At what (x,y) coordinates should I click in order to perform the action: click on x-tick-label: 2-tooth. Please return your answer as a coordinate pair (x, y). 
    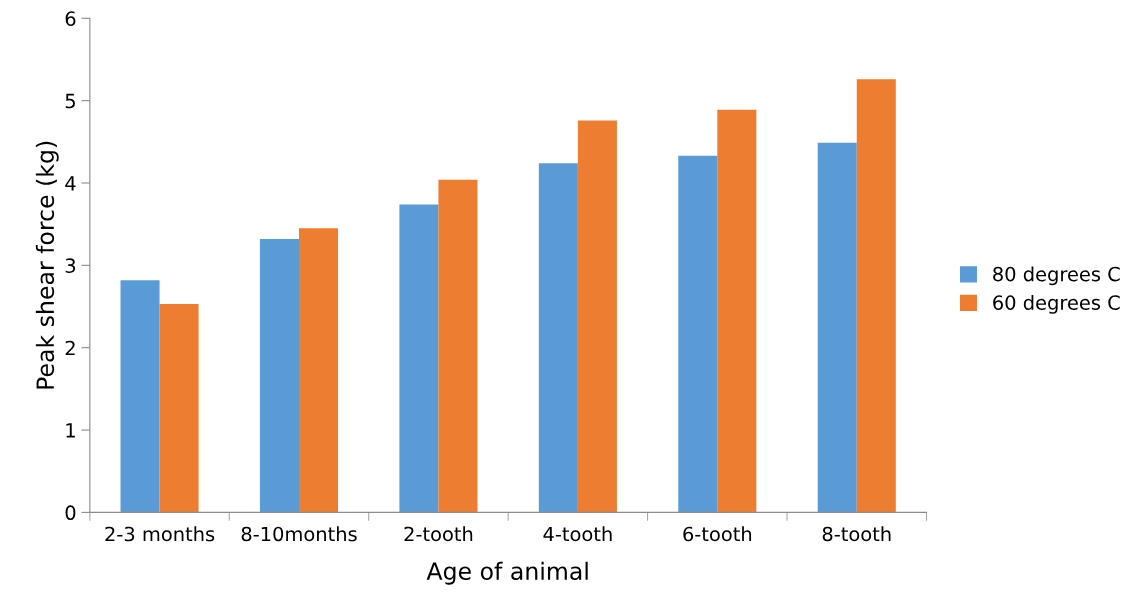
    Looking at the image, I should click on (438, 534).